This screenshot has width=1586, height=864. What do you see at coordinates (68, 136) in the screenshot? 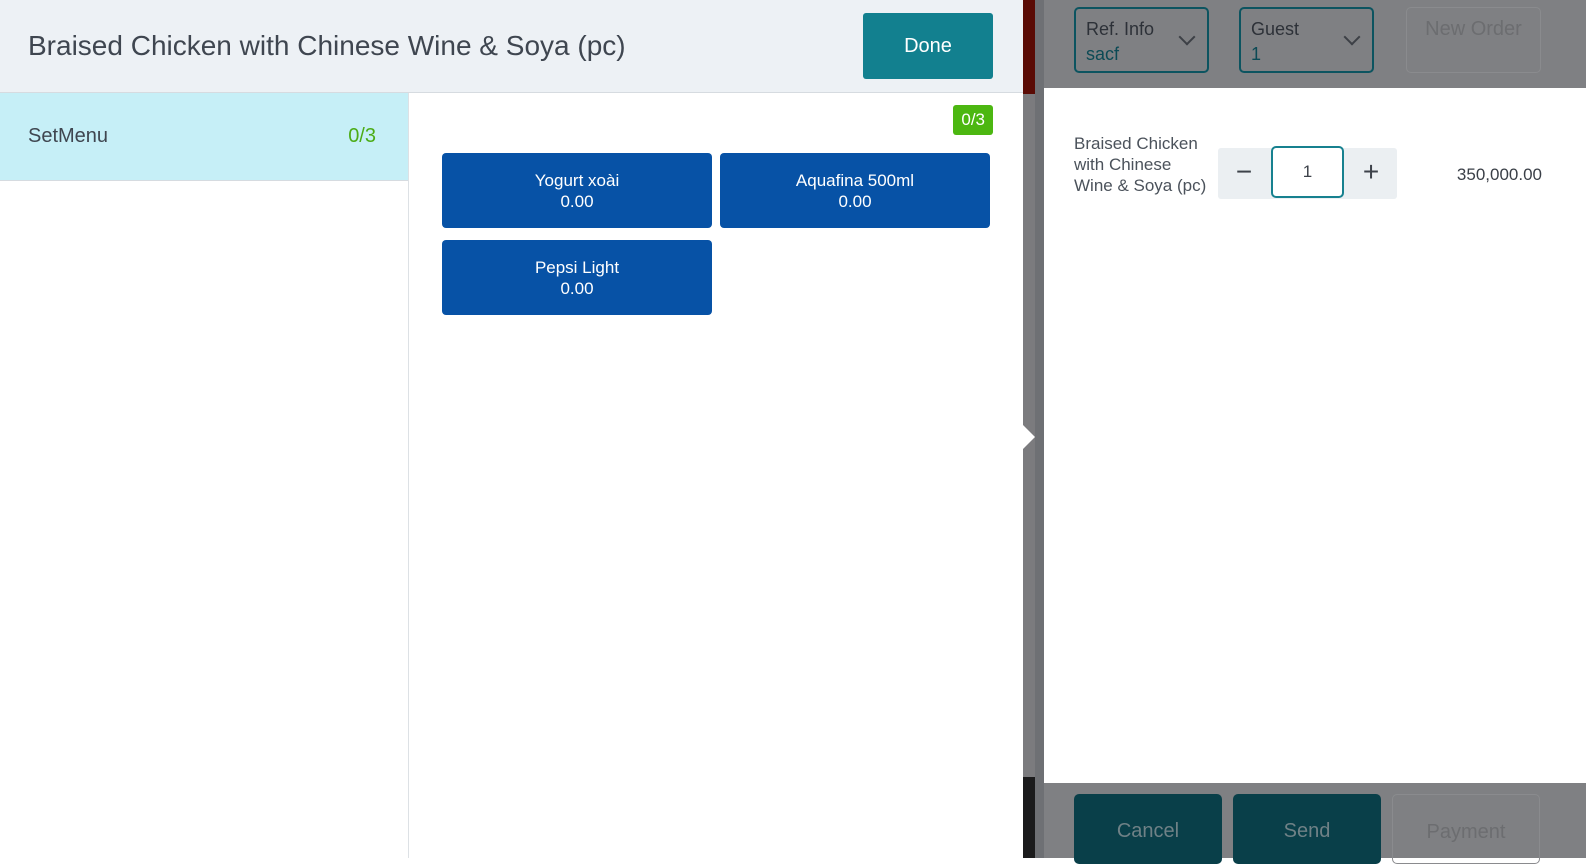
I see `sidebar-item-label: SetMenu` at bounding box center [68, 136].